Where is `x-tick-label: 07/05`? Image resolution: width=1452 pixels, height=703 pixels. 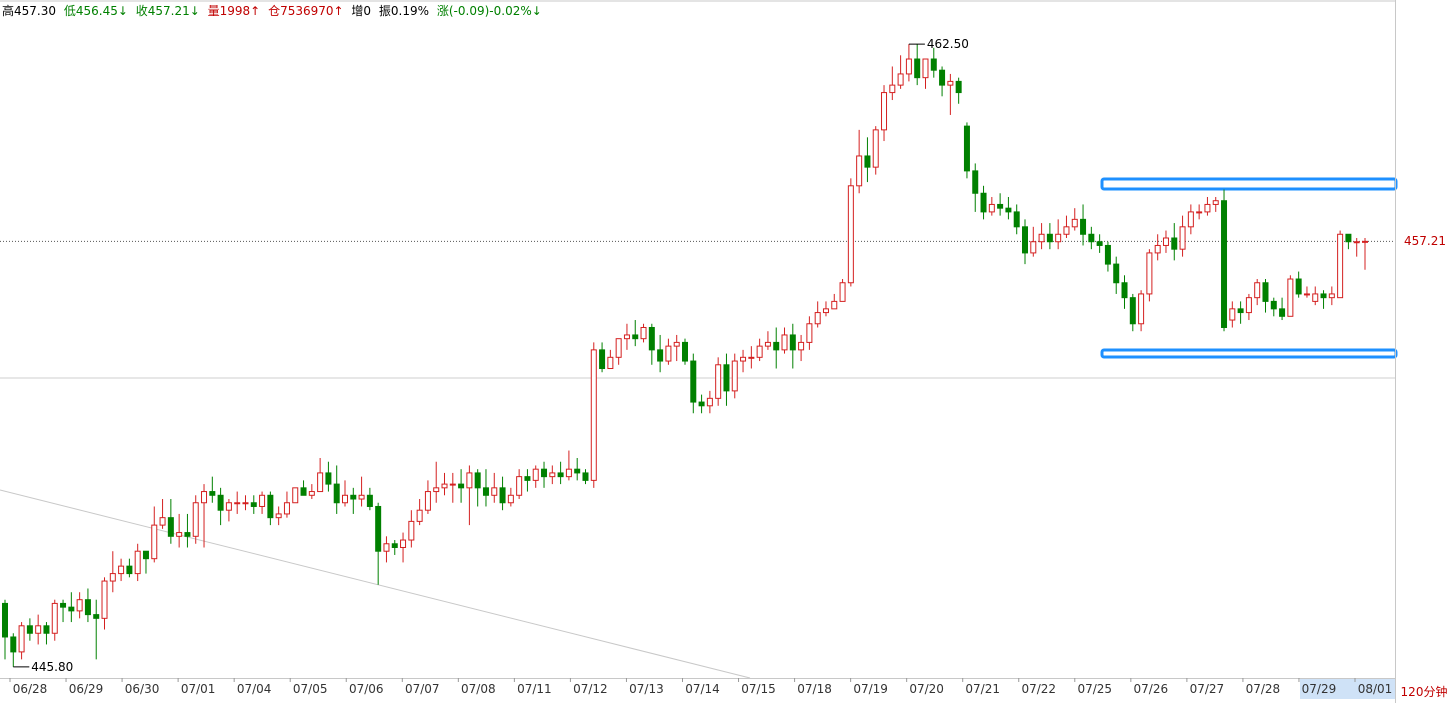
x-tick-label: 07/05 is located at coordinates (310, 689).